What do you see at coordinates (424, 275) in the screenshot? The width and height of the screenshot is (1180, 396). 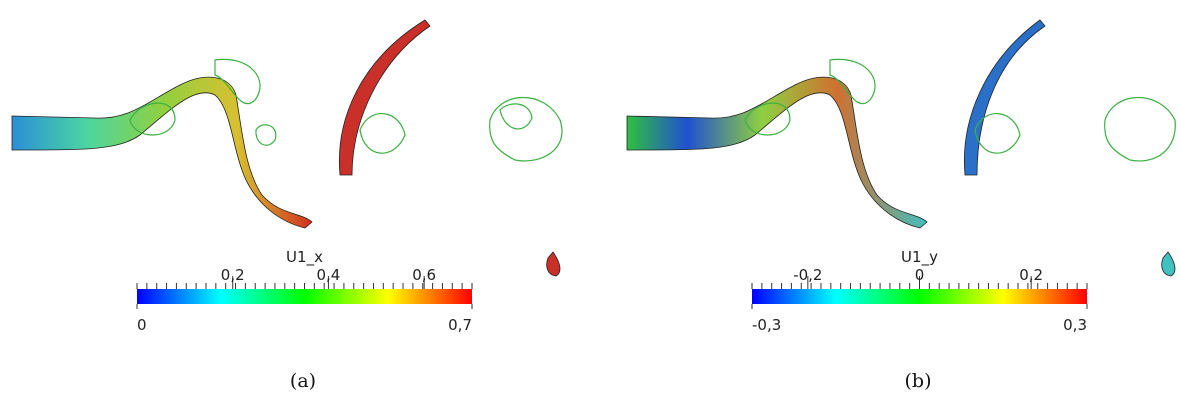 I see `tick-label: 0,6` at bounding box center [424, 275].